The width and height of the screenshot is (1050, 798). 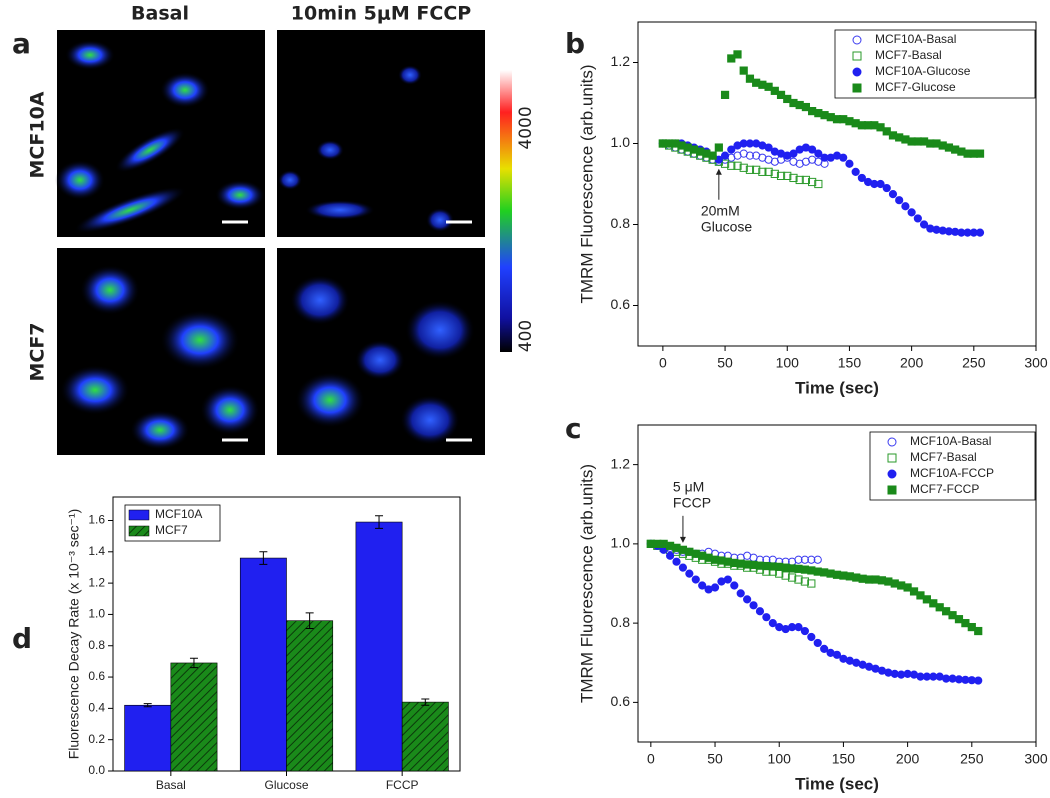 I want to click on y-tick-label: 0.8, so click(x=96, y=645).